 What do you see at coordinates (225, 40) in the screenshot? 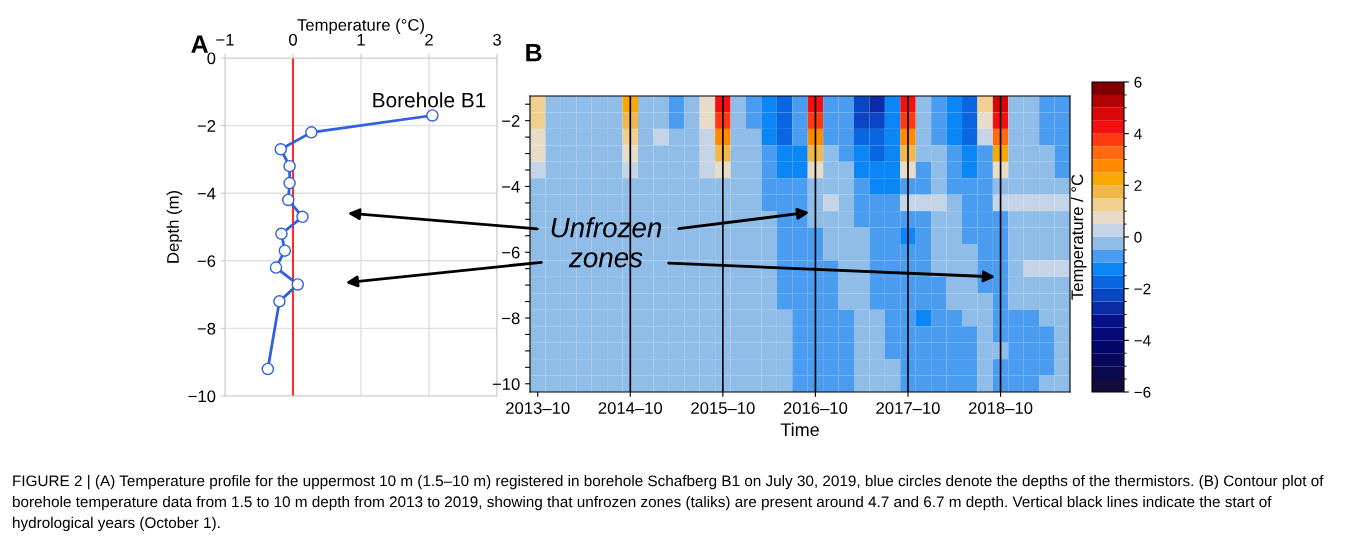
I see `x-tick-label: −1` at bounding box center [225, 40].